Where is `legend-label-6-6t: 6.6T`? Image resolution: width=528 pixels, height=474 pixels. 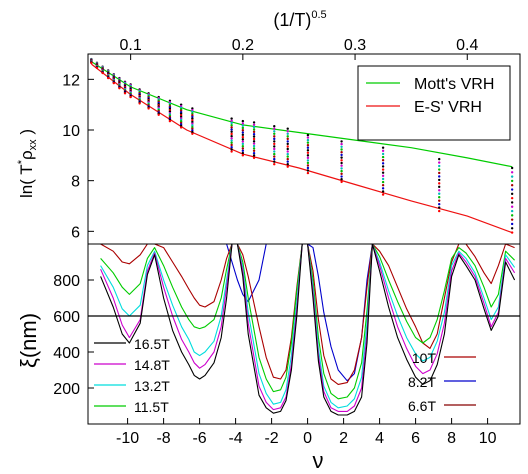
legend-label-6-6t: 6.6T is located at coordinates (422, 406).